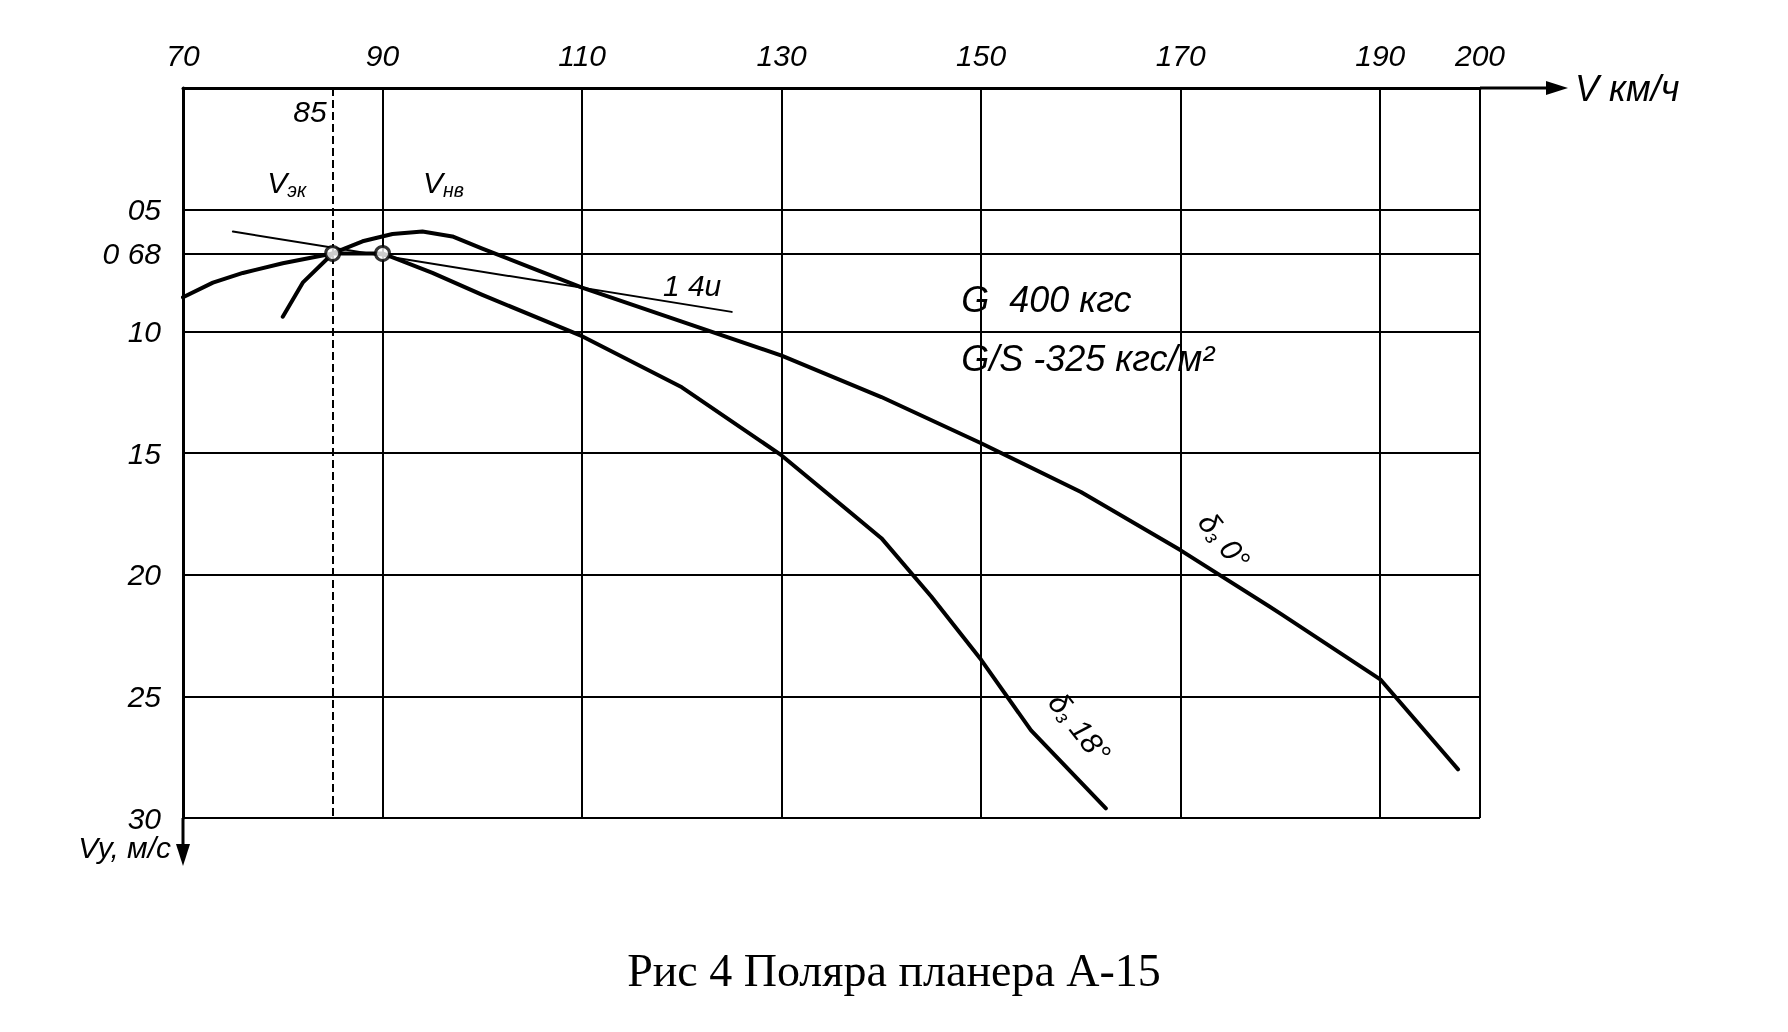  Describe the element at coordinates (132, 253) in the screenshot. I see `y-tick-label: 0 68` at that location.